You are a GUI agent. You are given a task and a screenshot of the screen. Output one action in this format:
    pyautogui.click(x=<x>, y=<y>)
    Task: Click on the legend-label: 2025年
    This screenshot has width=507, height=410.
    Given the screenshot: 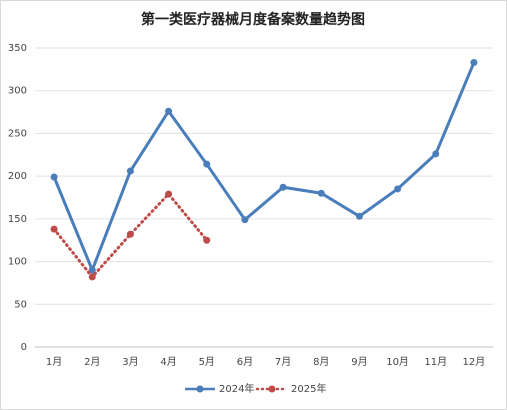 What is the action you would take?
    pyautogui.click(x=308, y=388)
    